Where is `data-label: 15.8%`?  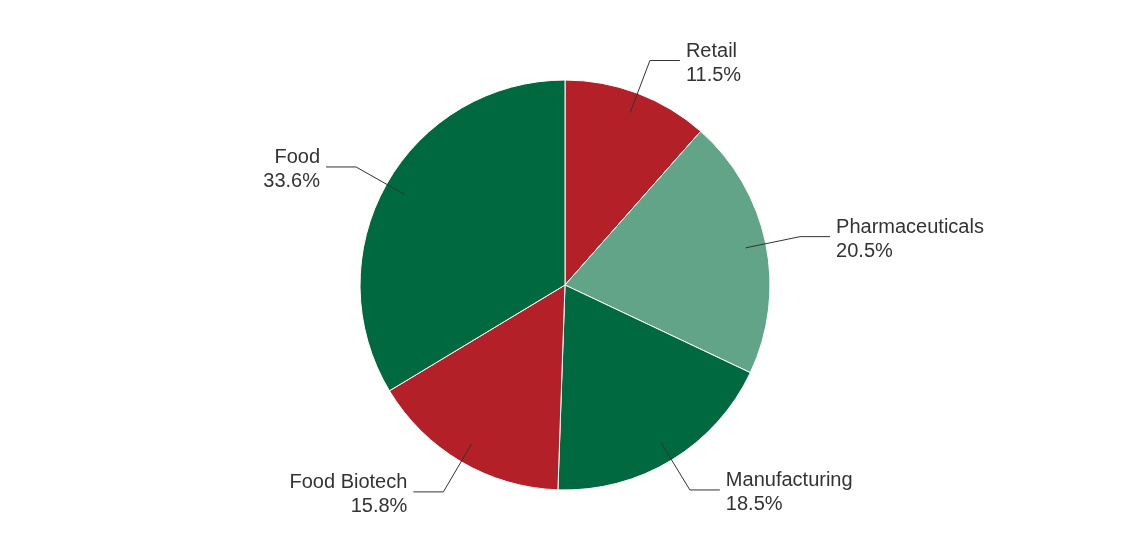
data-label: 15.8% is located at coordinates (379, 504).